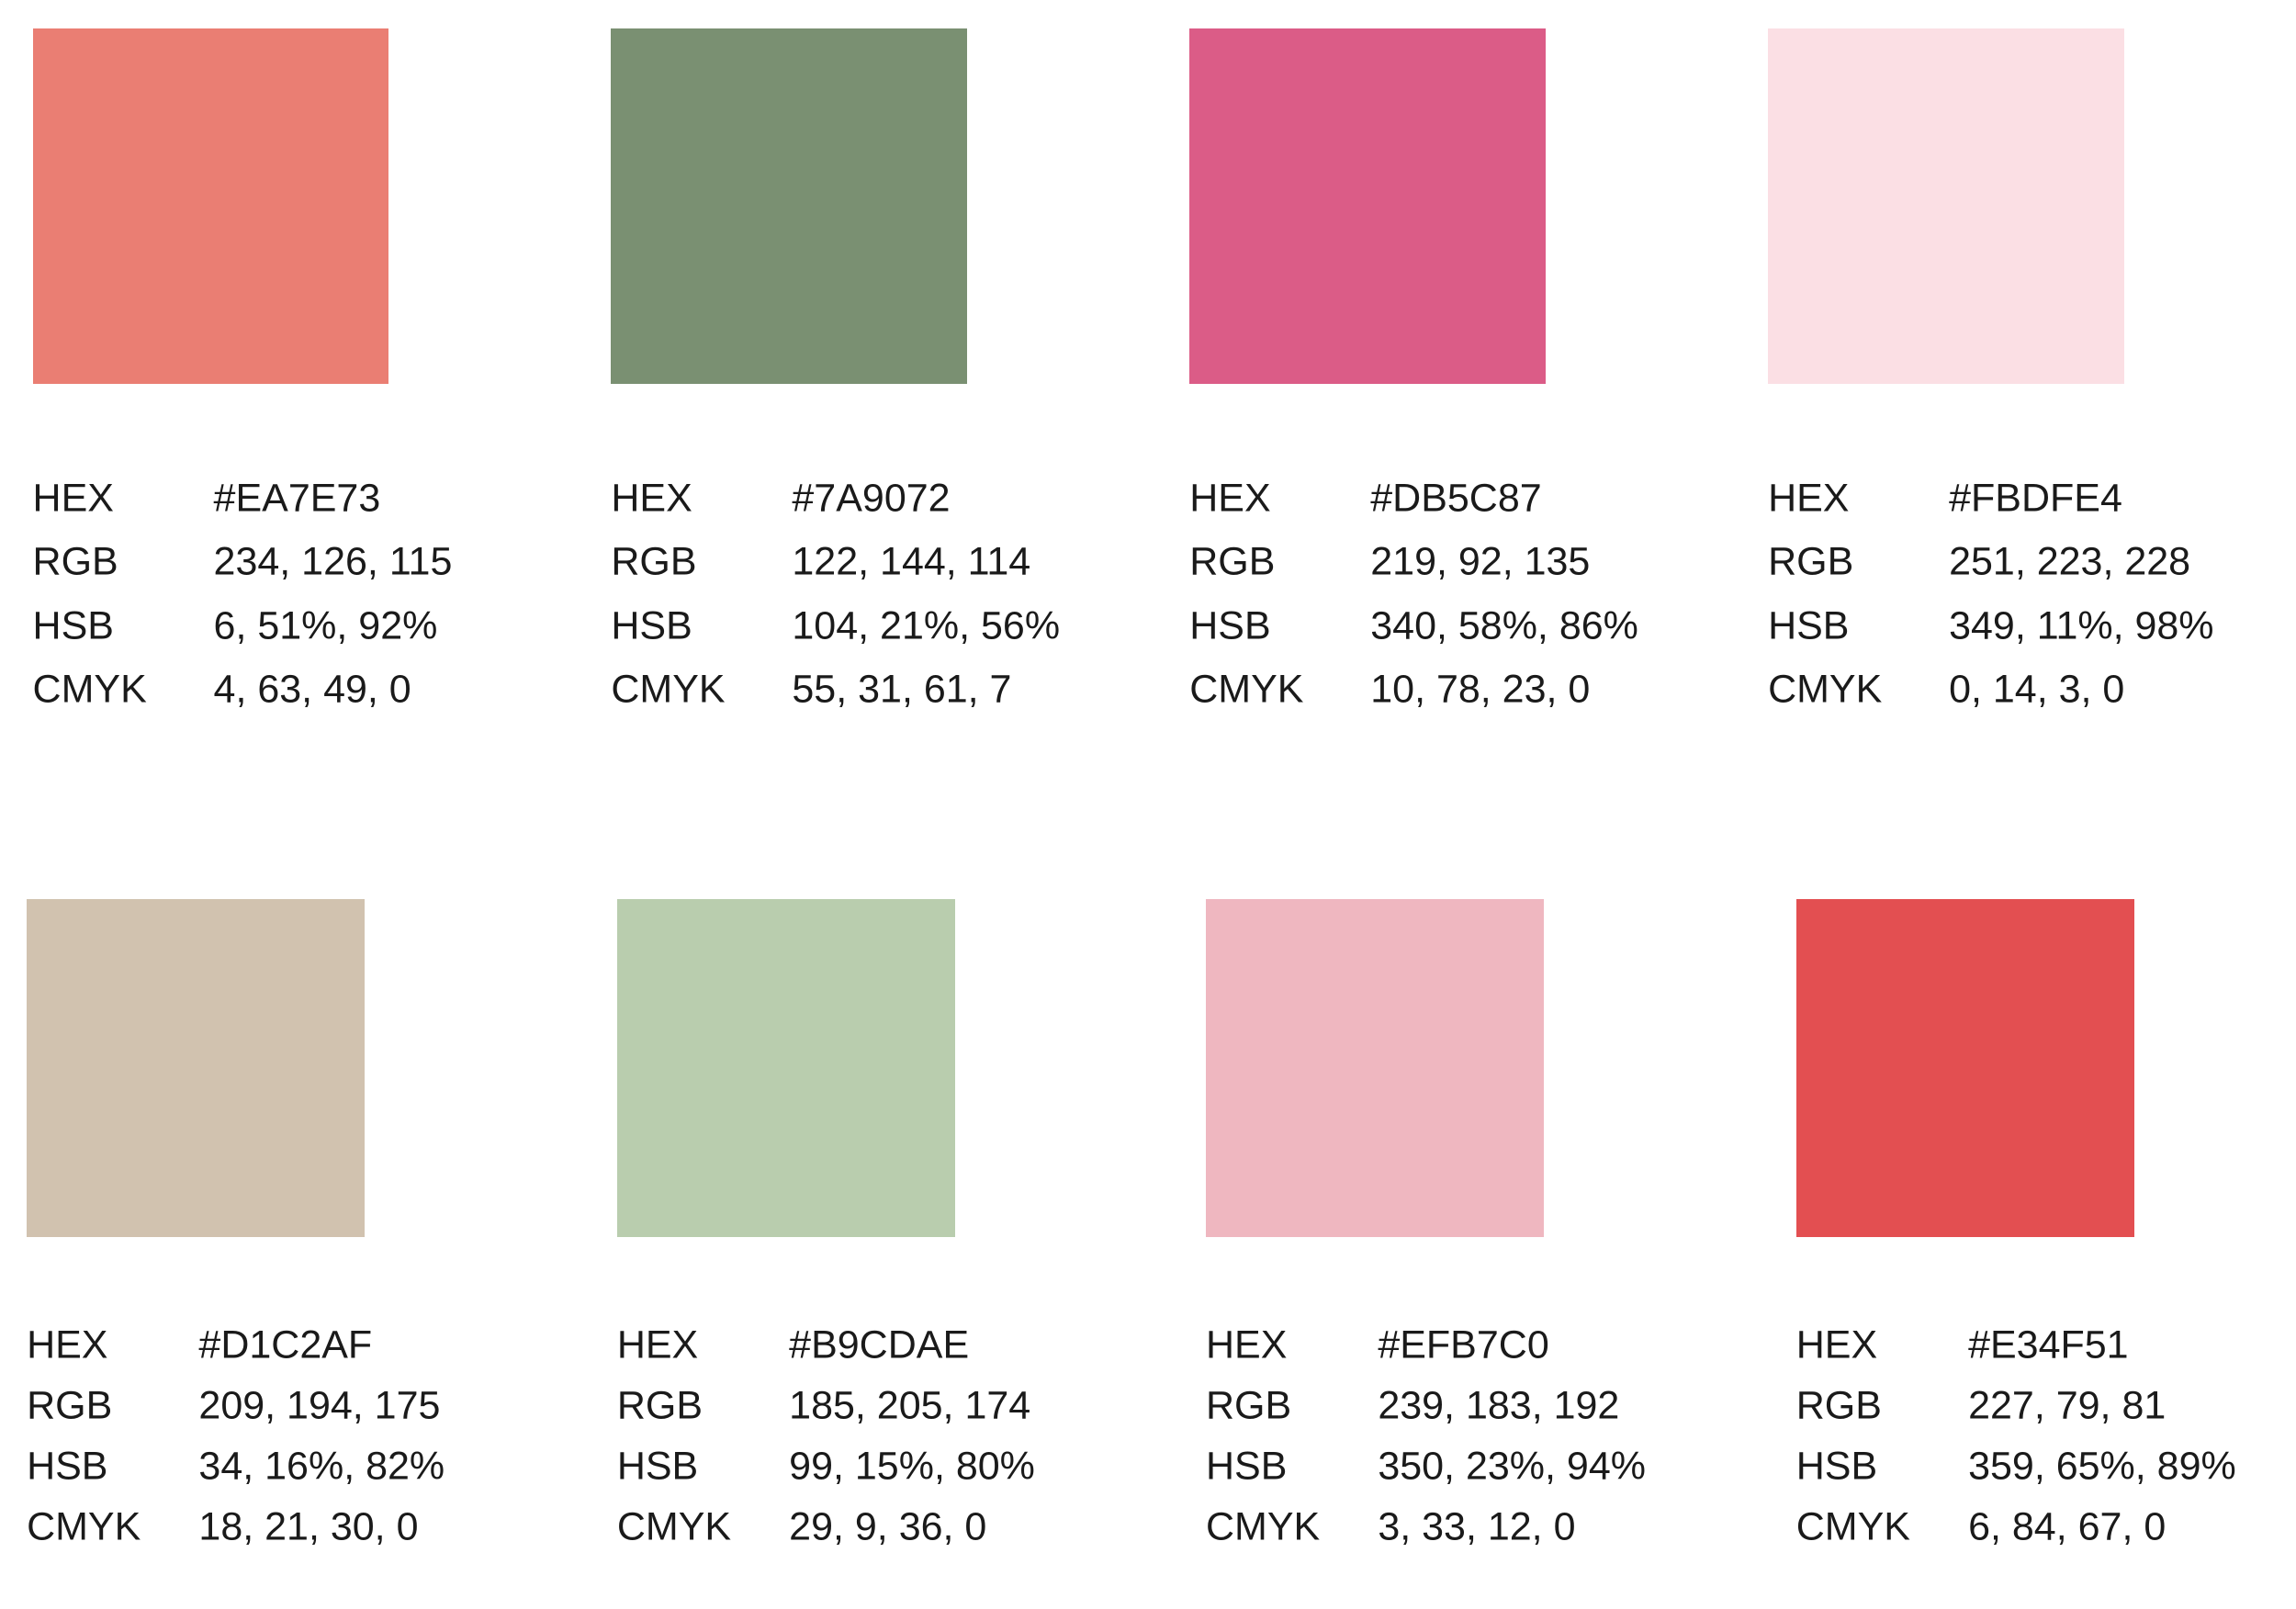 The width and height of the screenshot is (2296, 1609). What do you see at coordinates (325, 625) in the screenshot?
I see `hsb-value: 6, 51%, 92%` at bounding box center [325, 625].